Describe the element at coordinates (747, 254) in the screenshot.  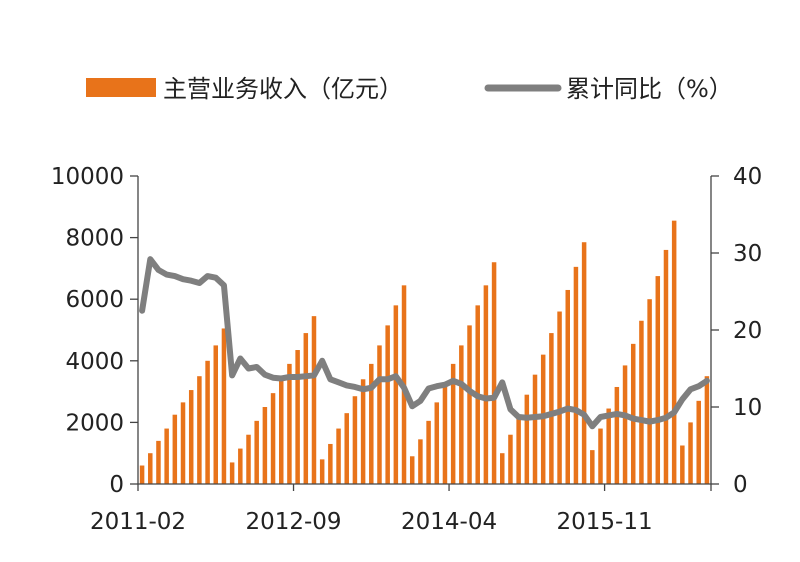
I see `y-right-tick-label: 30` at that location.